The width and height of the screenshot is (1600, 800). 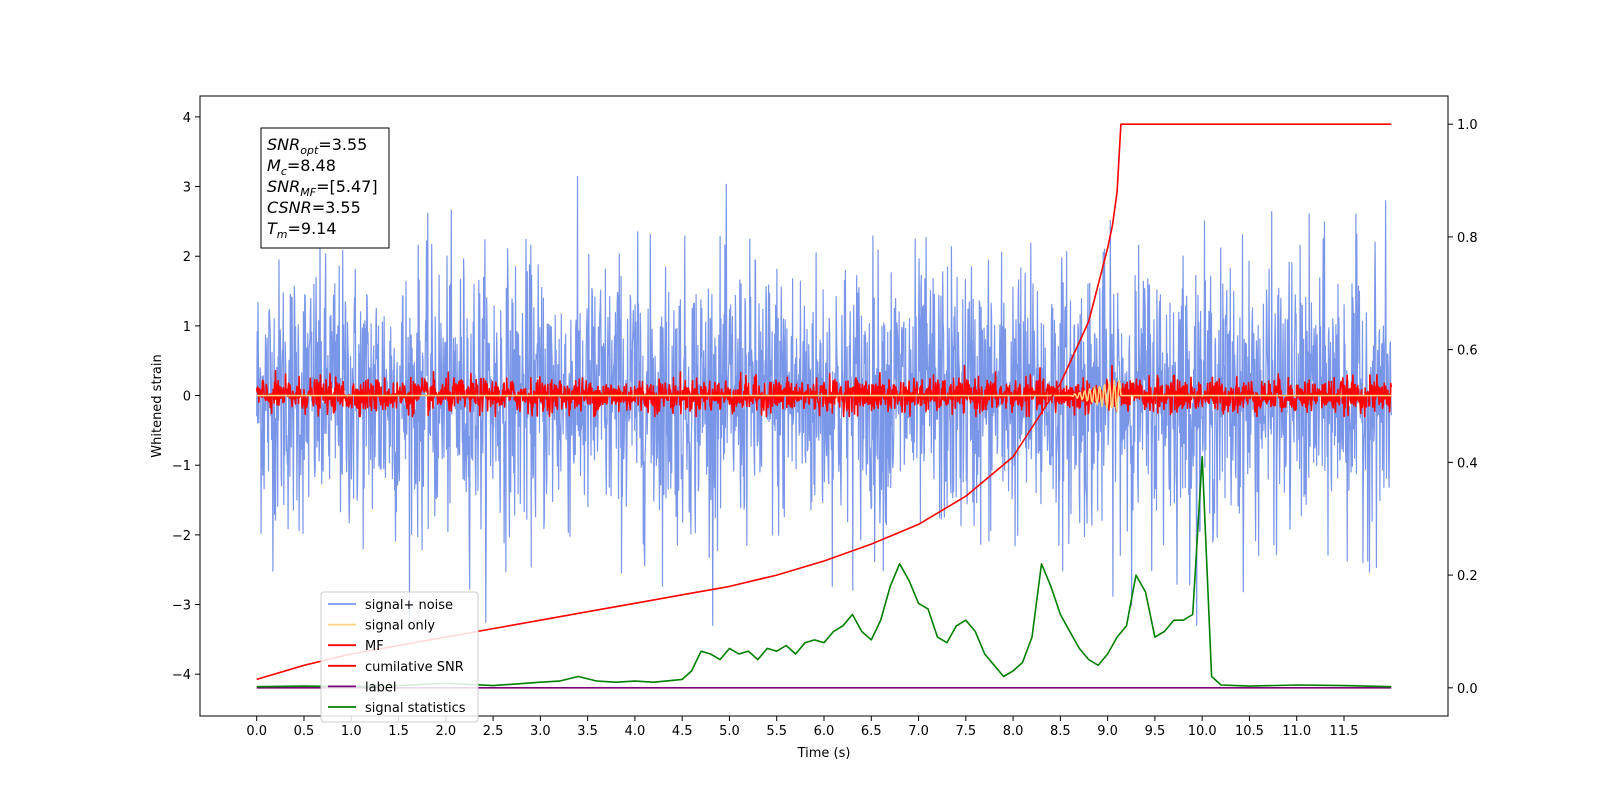 I want to click on x-tick-label: 8.5, so click(x=1060, y=731).